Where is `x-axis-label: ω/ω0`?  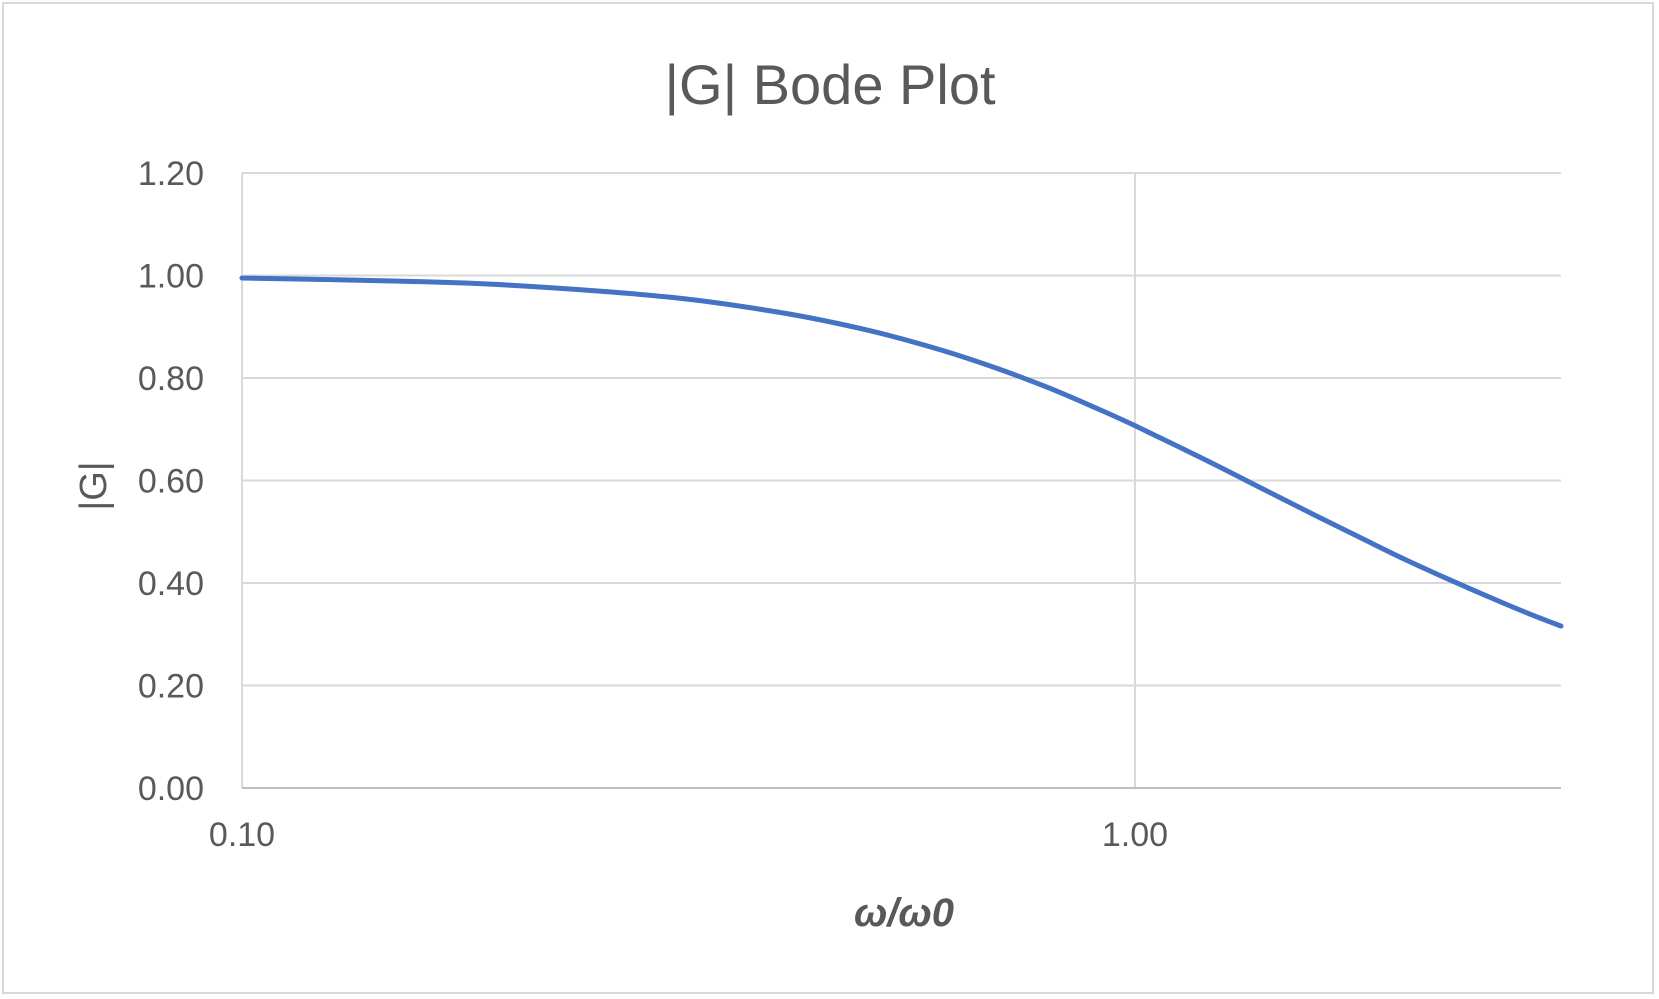 x-axis-label: ω/ω0 is located at coordinates (904, 913).